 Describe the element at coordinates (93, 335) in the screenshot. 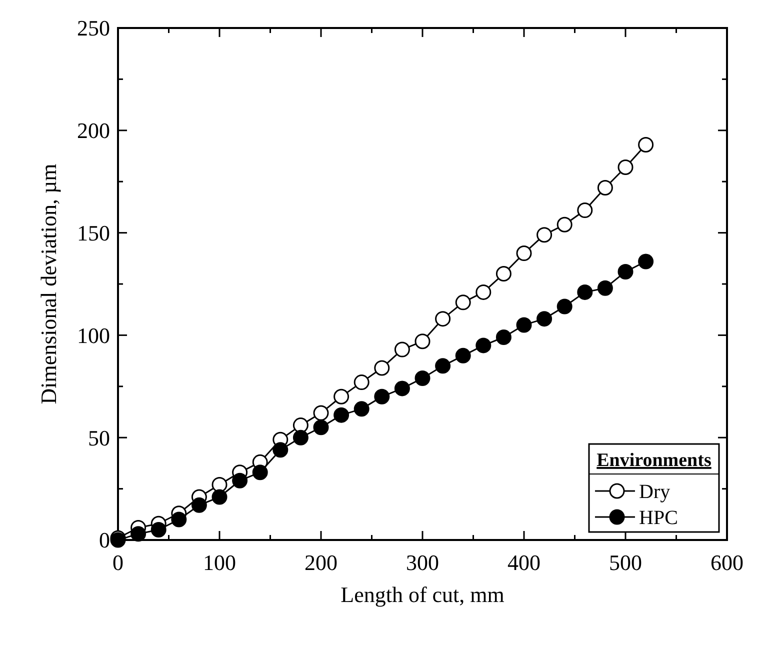

I see `y-tick-label: 100` at that location.